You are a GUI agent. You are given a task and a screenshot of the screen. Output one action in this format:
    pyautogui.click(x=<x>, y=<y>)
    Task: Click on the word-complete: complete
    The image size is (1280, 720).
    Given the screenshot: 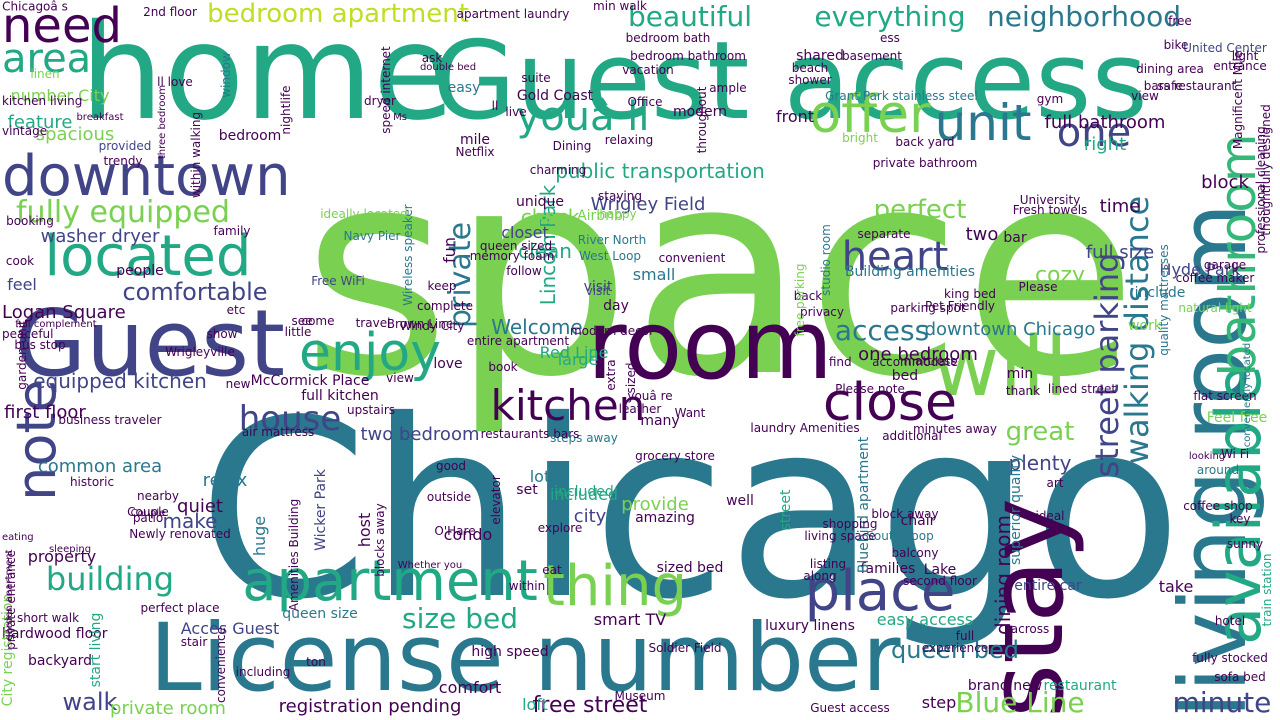 What is the action you would take?
    pyautogui.click(x=445, y=306)
    